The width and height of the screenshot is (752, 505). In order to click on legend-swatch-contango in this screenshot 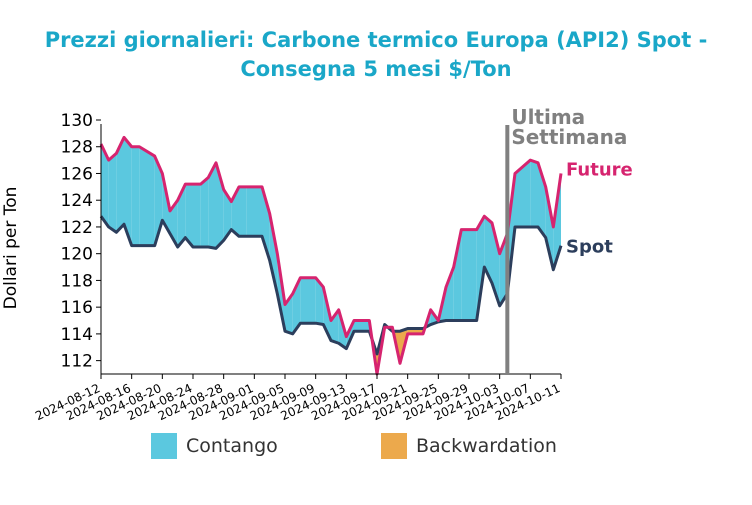, I will do `click(164, 446)`.